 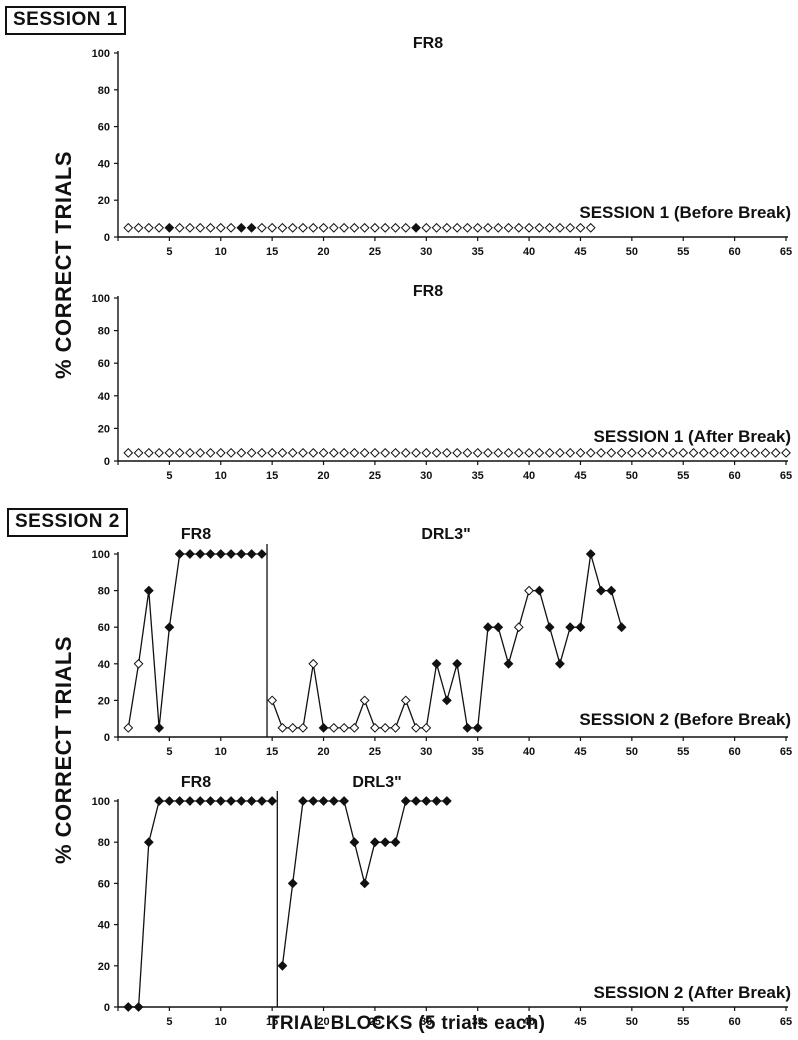 What do you see at coordinates (692, 992) in the screenshot?
I see `panel-caption: SESSION 2 (After Break)` at bounding box center [692, 992].